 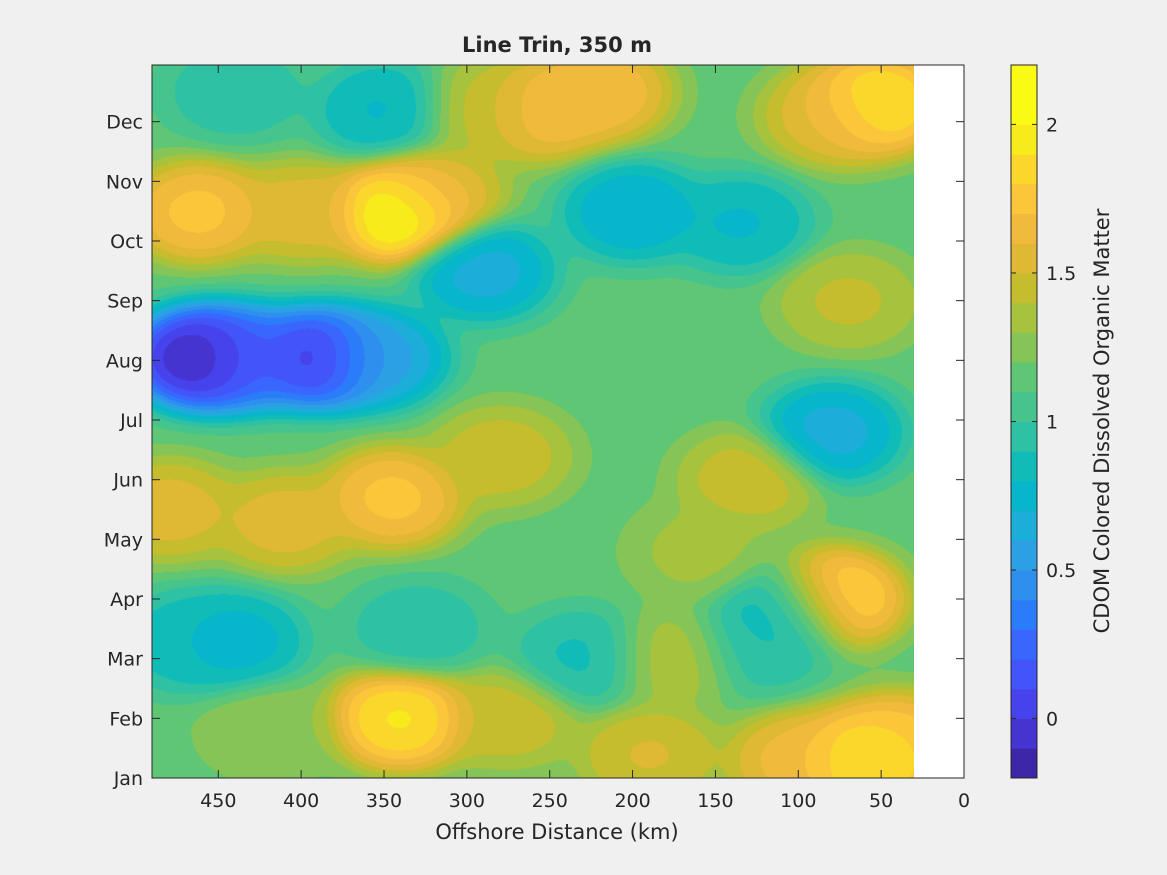 I want to click on y-tick-label: Sep, so click(x=125, y=302).